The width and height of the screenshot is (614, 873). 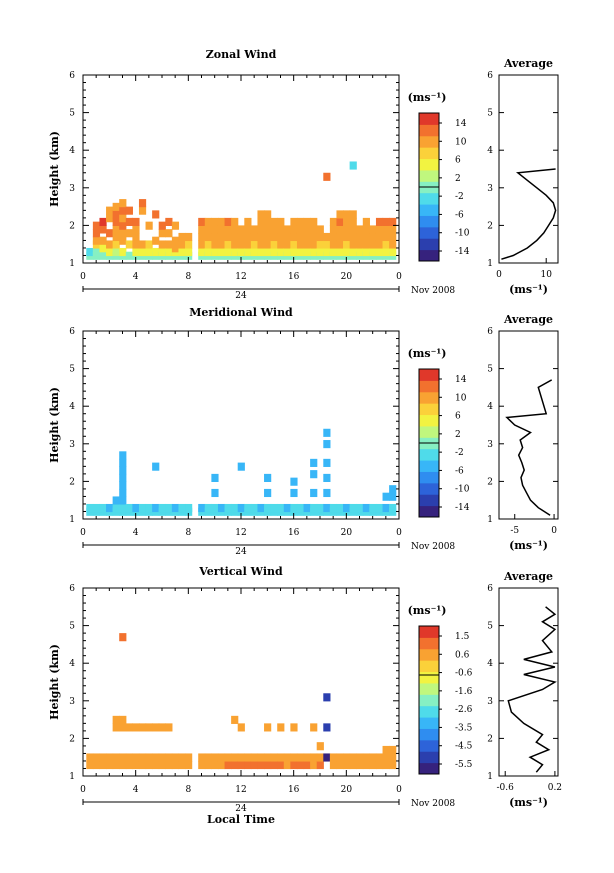 What do you see at coordinates (241, 809) in the screenshot?
I see `day-label: 24` at bounding box center [241, 809].